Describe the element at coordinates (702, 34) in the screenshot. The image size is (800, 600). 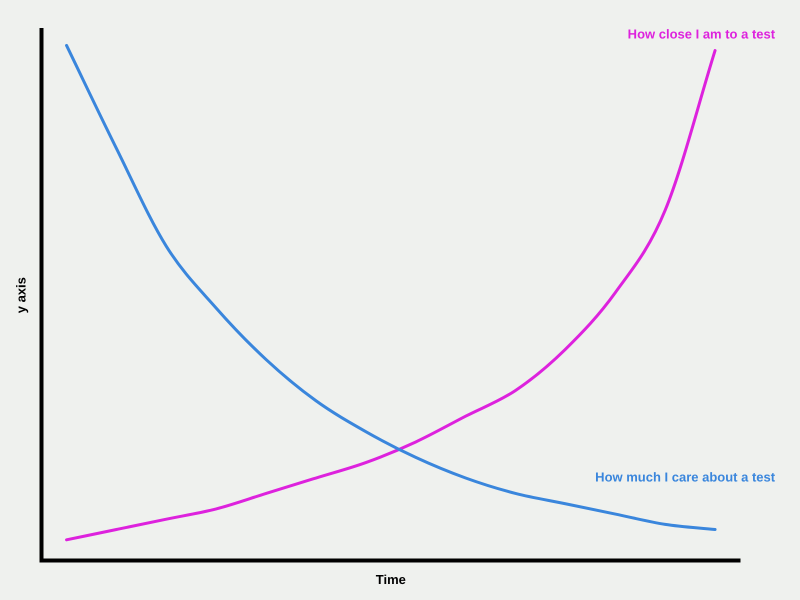
I see `series-label: How close I am to a test` at that location.